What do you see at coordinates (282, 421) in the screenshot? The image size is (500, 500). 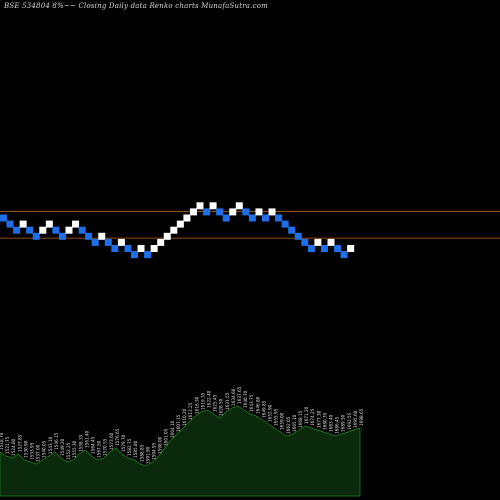 I see `volume-label: 1659.00` at bounding box center [282, 421].